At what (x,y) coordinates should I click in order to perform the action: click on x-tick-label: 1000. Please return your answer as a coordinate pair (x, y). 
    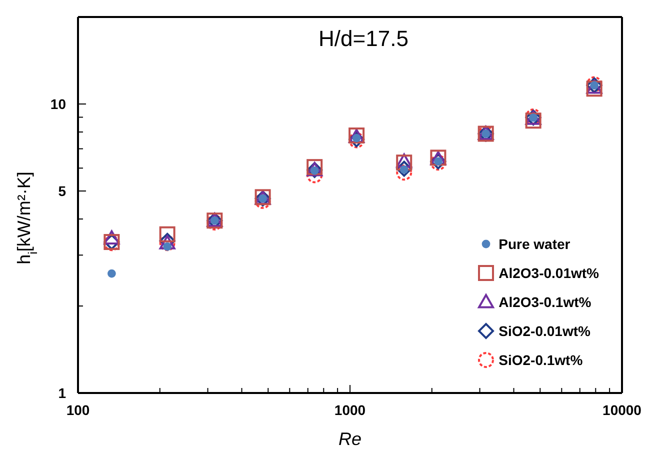
    Looking at the image, I should click on (350, 410).